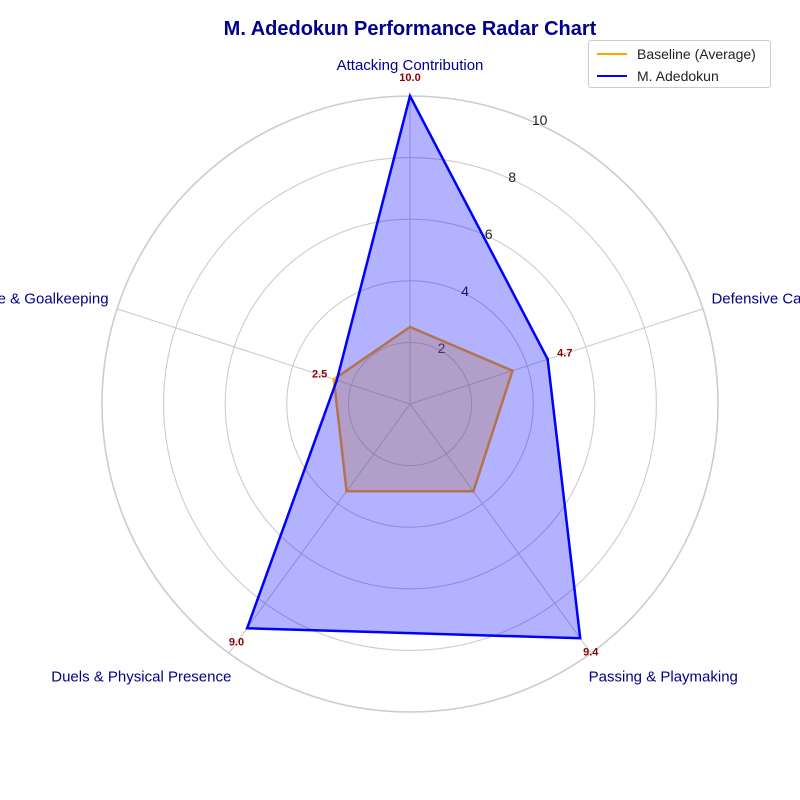 This screenshot has height=800, width=800. I want to click on category-label-0: Attacking Contribution, so click(410, 65).